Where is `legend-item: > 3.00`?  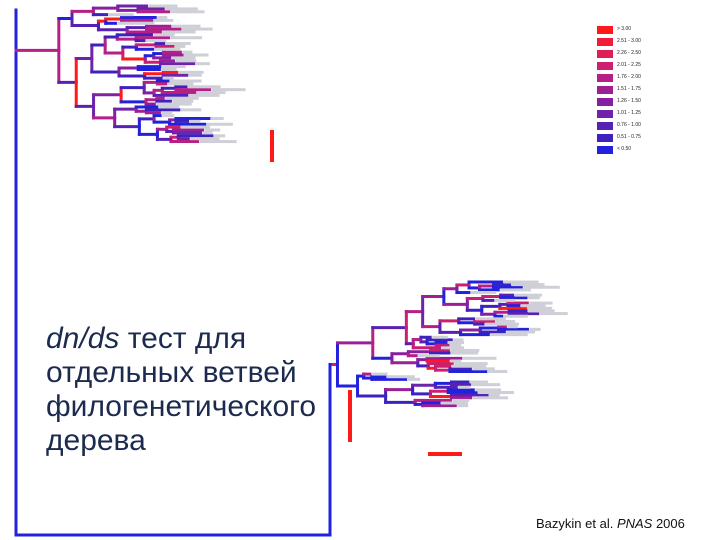
legend-item: > 3.00 is located at coordinates (622, 30).